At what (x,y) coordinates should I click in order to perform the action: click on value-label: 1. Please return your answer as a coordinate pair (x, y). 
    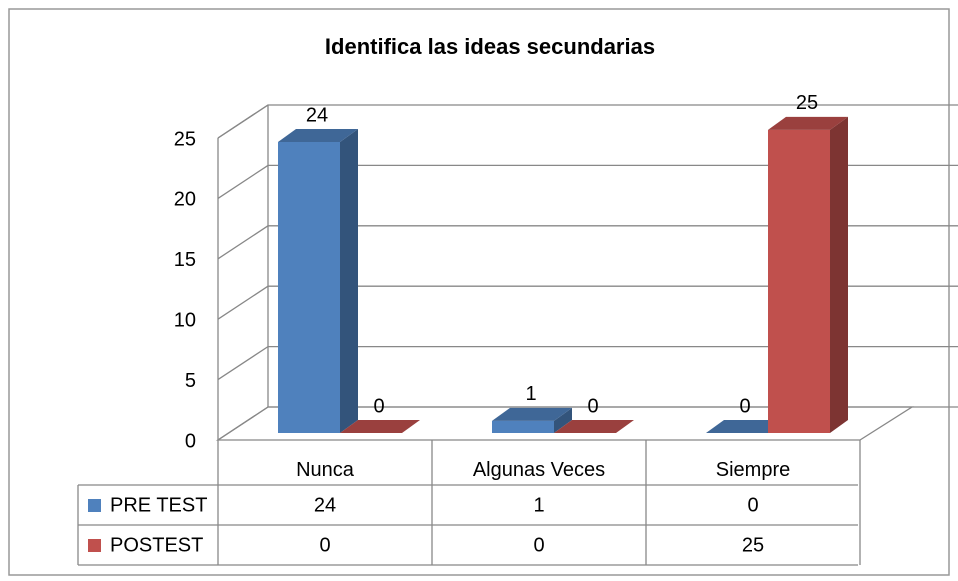
    Looking at the image, I should click on (530, 394).